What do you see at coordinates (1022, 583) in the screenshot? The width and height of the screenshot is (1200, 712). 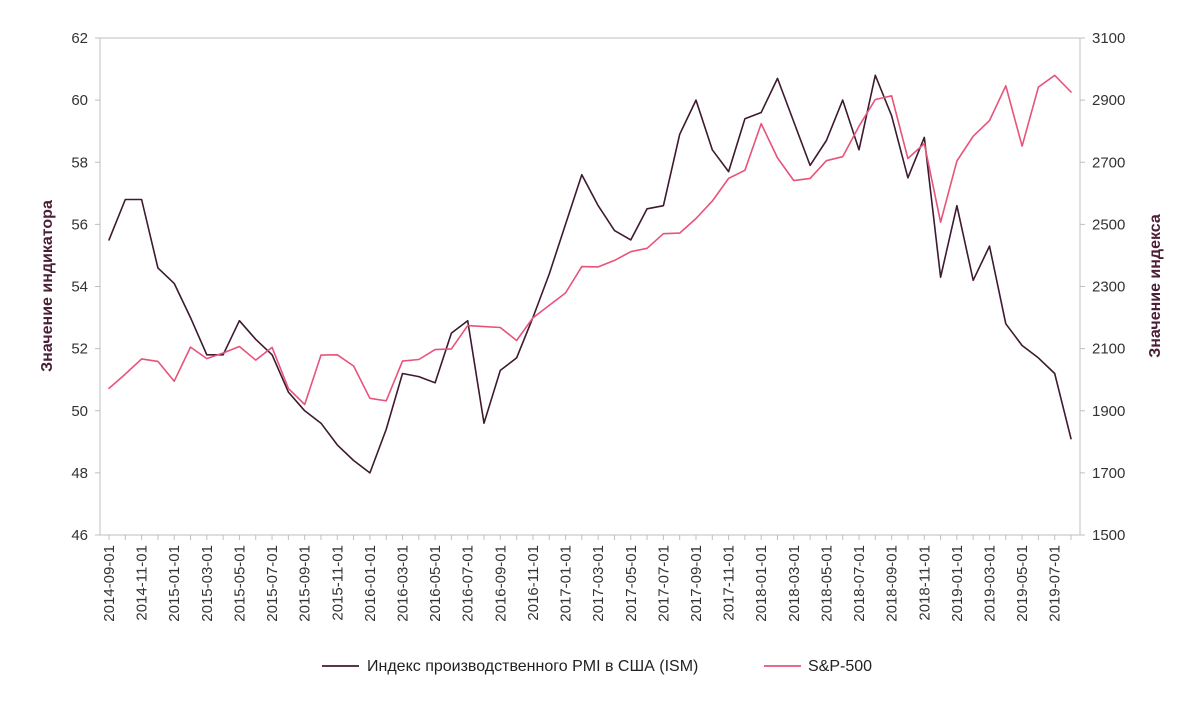 I see `x-tick-label: 2019-05-01` at bounding box center [1022, 583].